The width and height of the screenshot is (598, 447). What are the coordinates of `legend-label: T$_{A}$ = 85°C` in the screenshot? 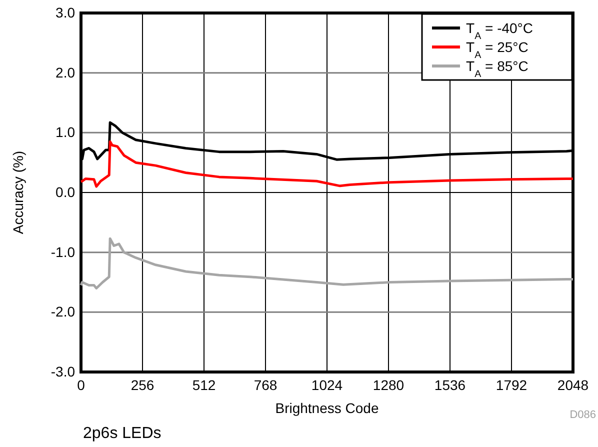 It's located at (497, 69).